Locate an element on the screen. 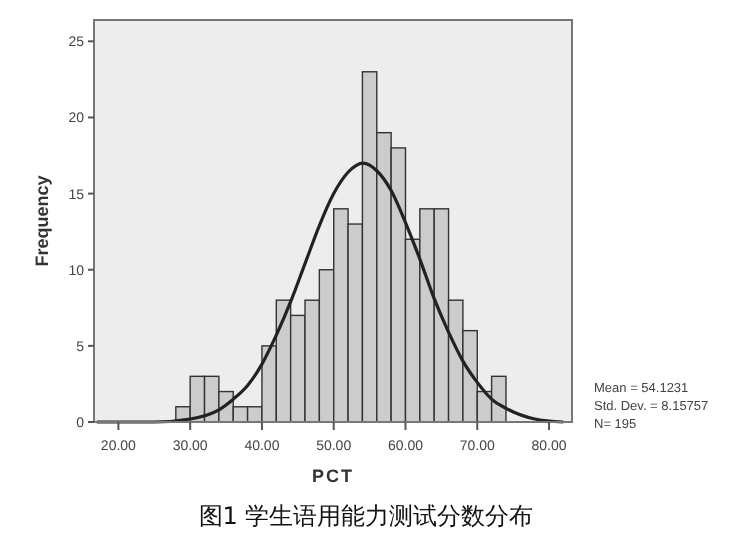 The image size is (732, 544). x-axis-title: PCT is located at coordinates (333, 476).